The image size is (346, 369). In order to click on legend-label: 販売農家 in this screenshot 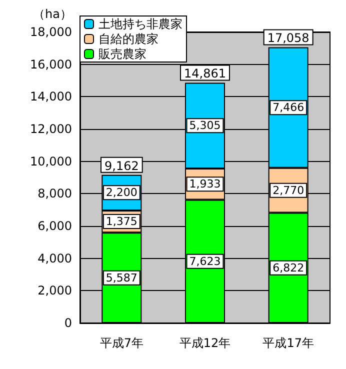, I will do `click(122, 54)`.